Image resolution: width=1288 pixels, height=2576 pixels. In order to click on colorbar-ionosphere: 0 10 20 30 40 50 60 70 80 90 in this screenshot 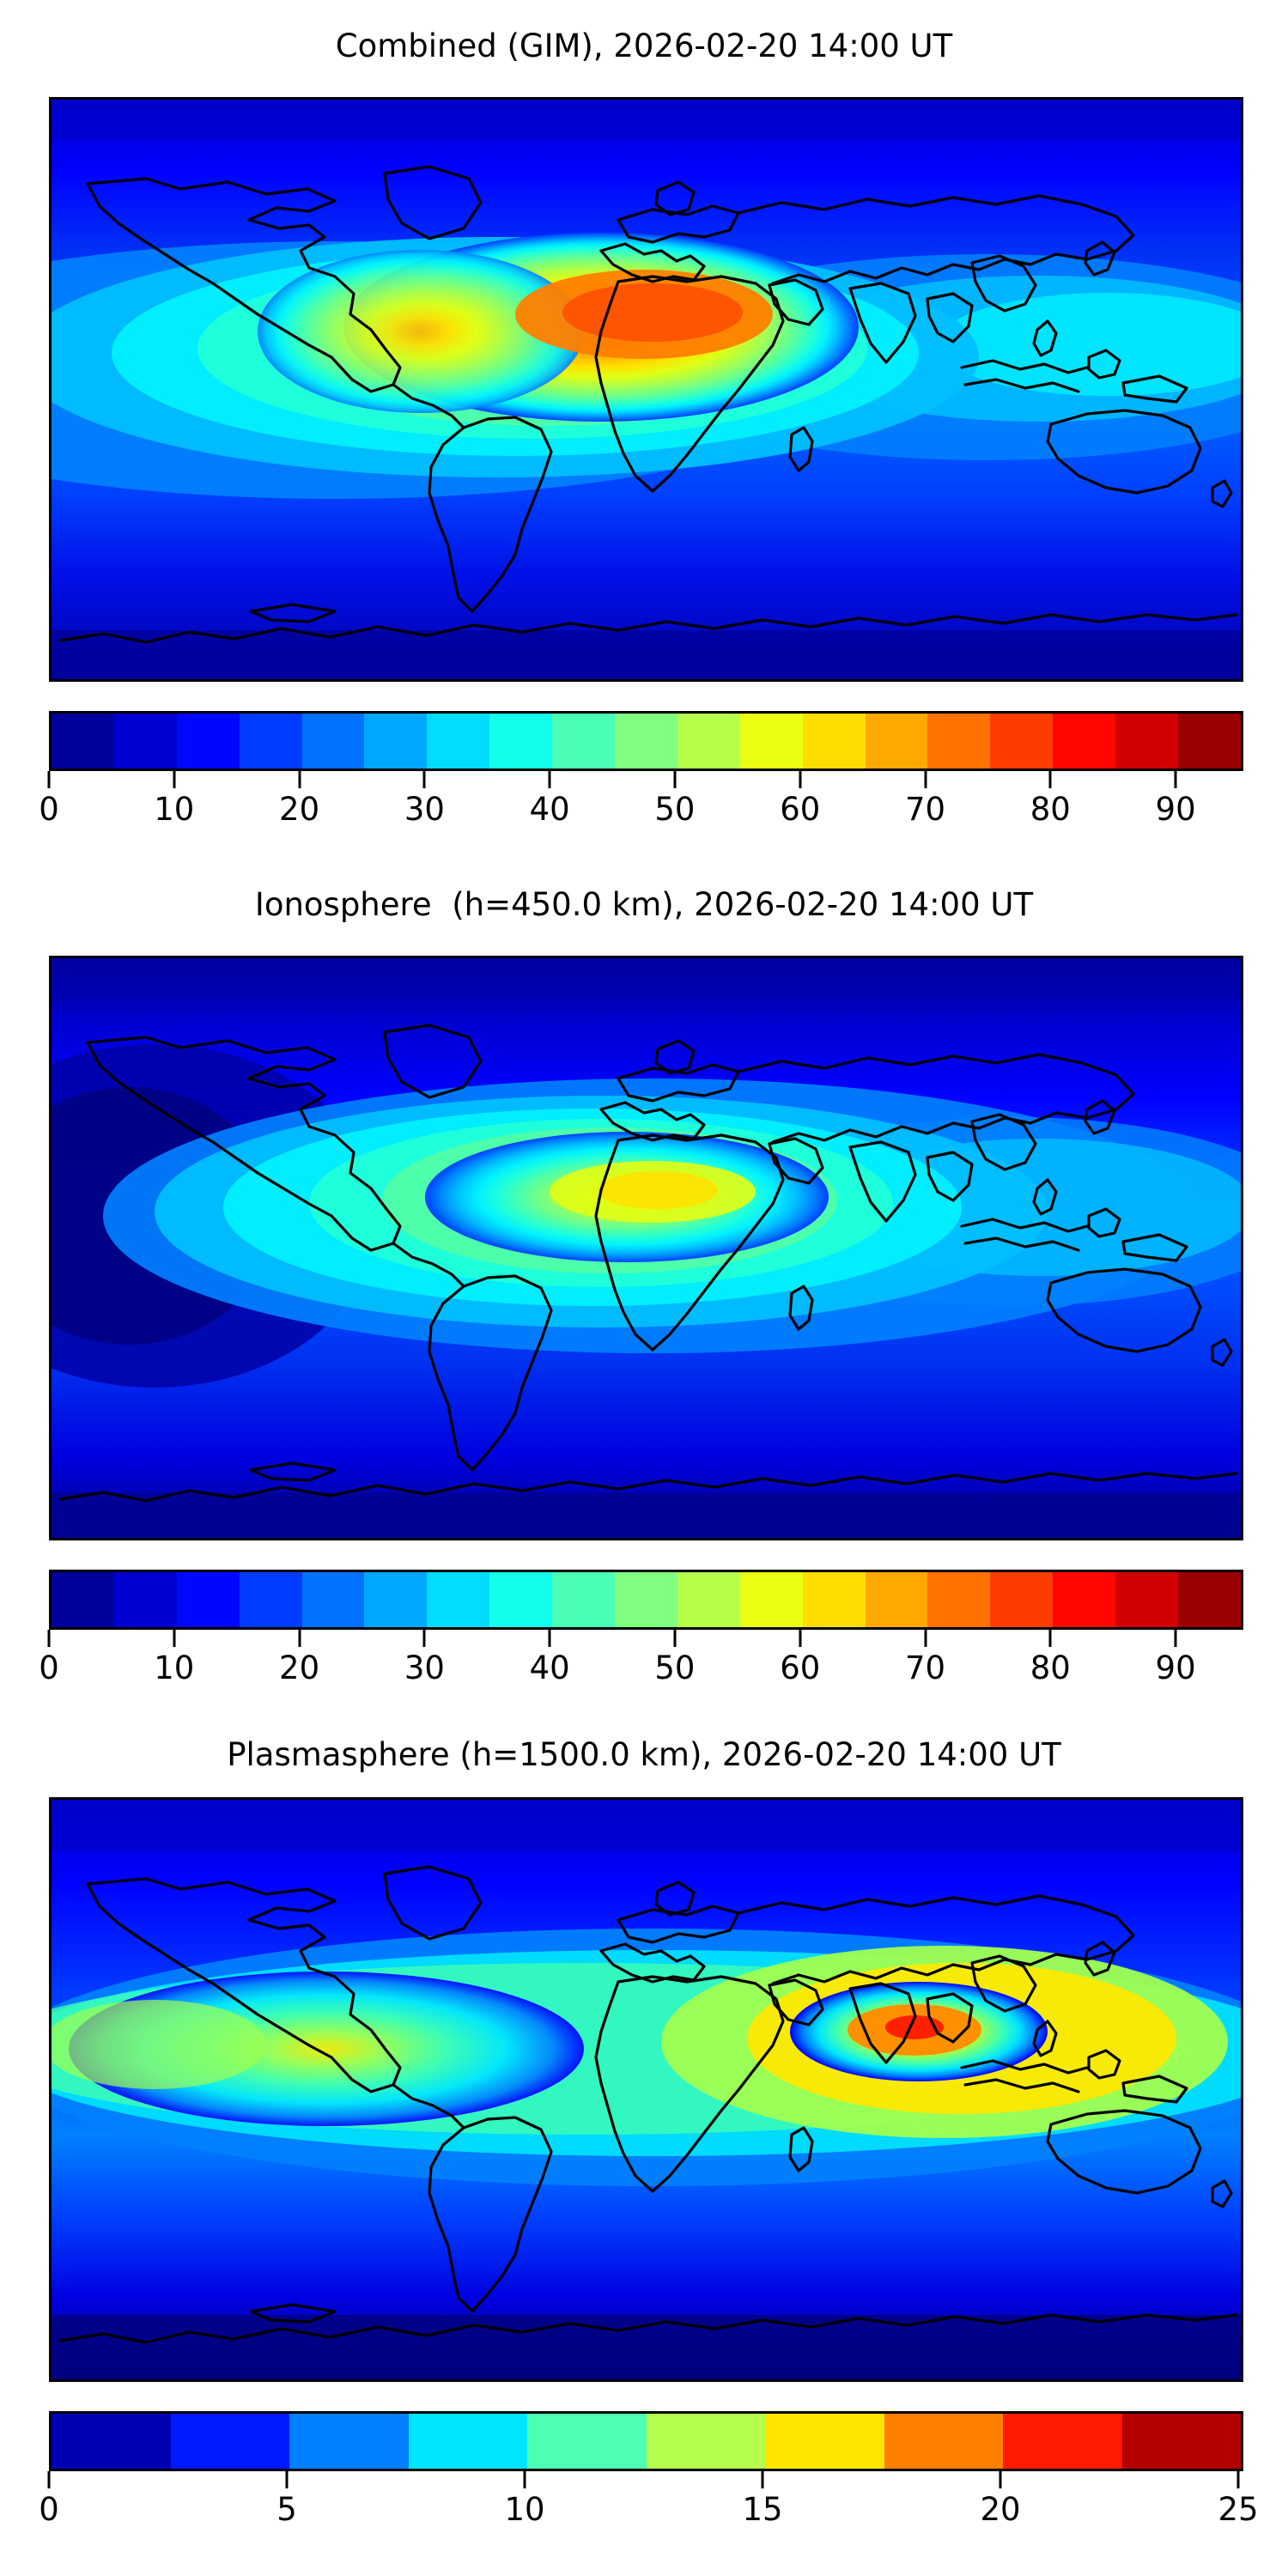, I will do `click(641, 1630)`.